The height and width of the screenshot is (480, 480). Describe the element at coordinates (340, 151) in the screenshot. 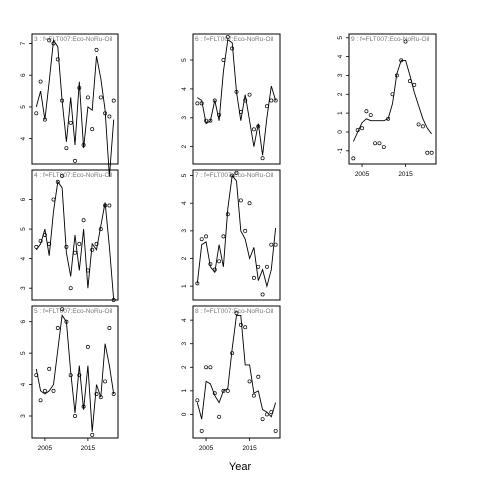

I see `y-tick-label: -1` at that location.